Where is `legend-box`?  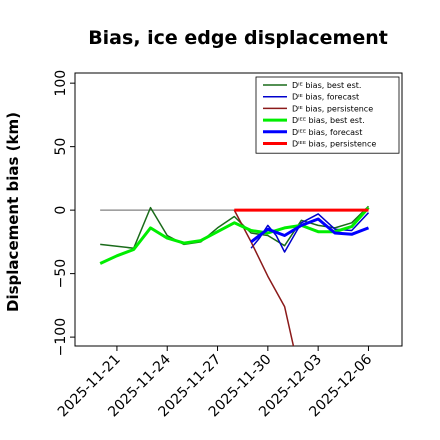
legend-box is located at coordinates (327, 115).